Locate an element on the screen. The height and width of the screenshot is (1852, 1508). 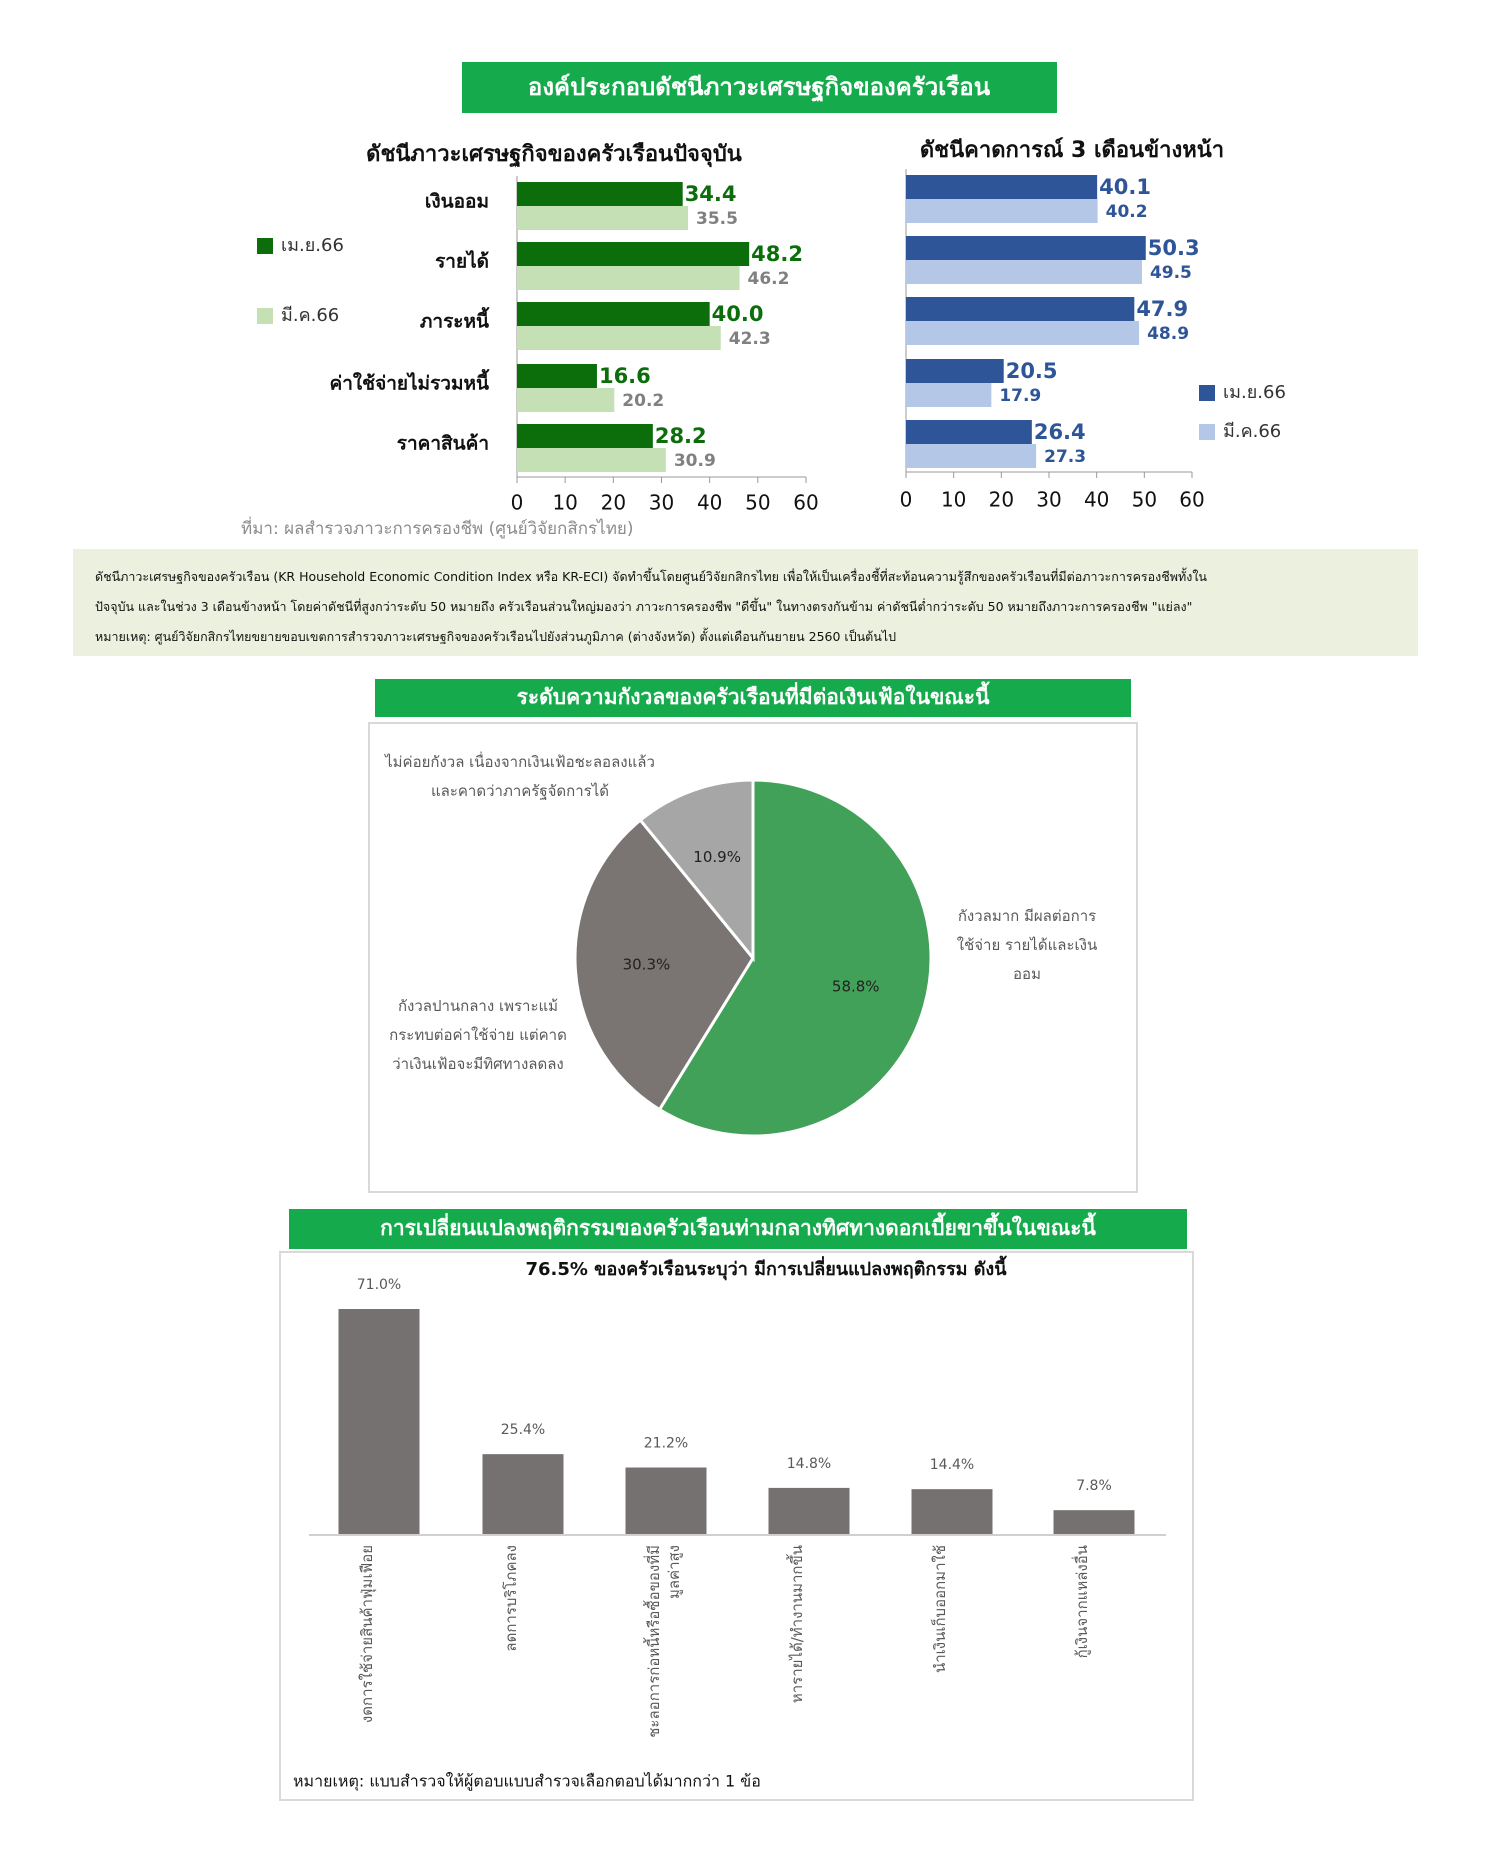
value-label: 7.8% is located at coordinates (1094, 1486).